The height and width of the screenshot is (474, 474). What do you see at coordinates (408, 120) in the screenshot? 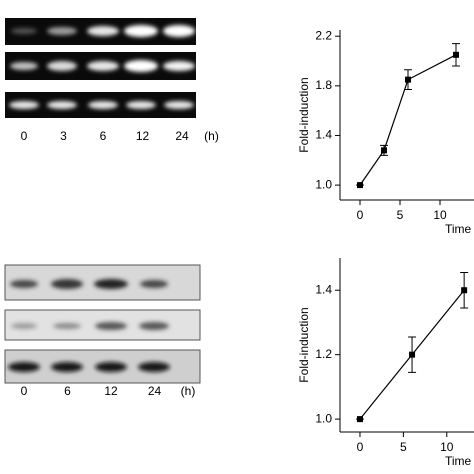
I see `data-line` at bounding box center [408, 120].